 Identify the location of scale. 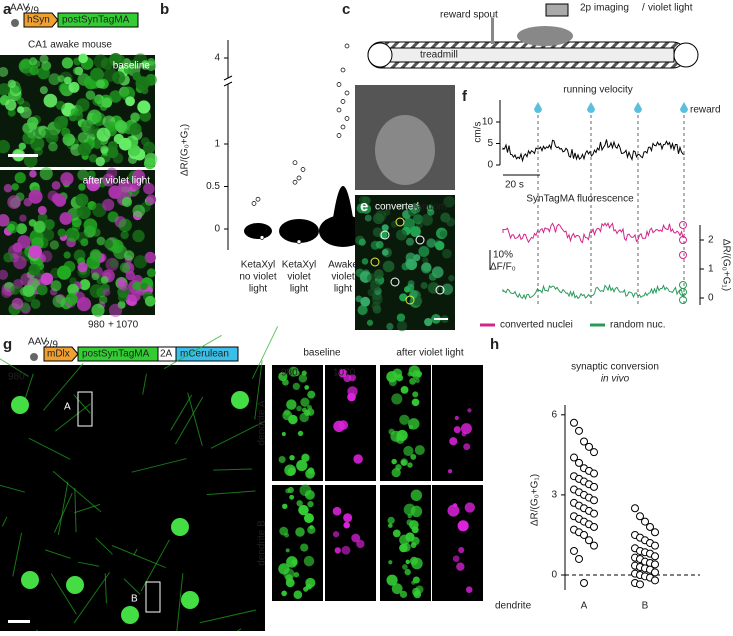
(441, 319).